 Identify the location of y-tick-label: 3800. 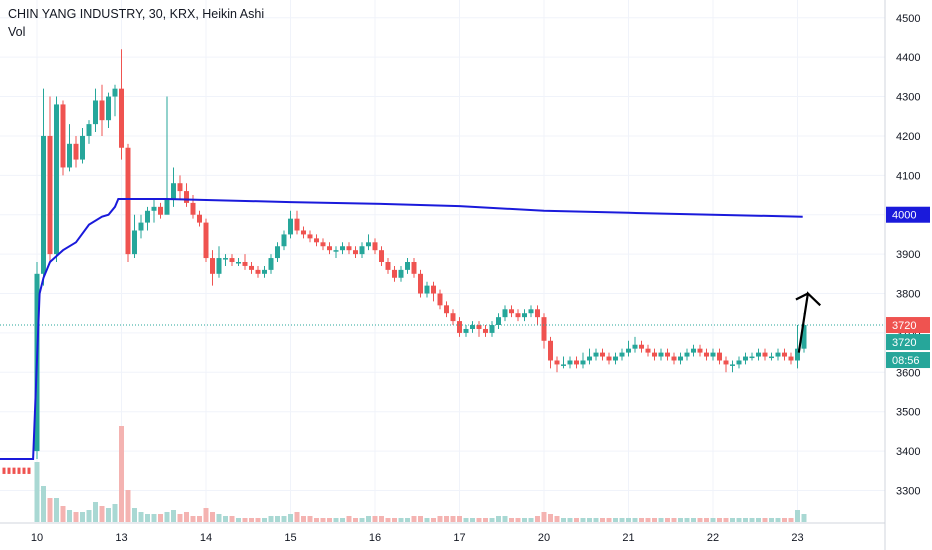
(908, 295).